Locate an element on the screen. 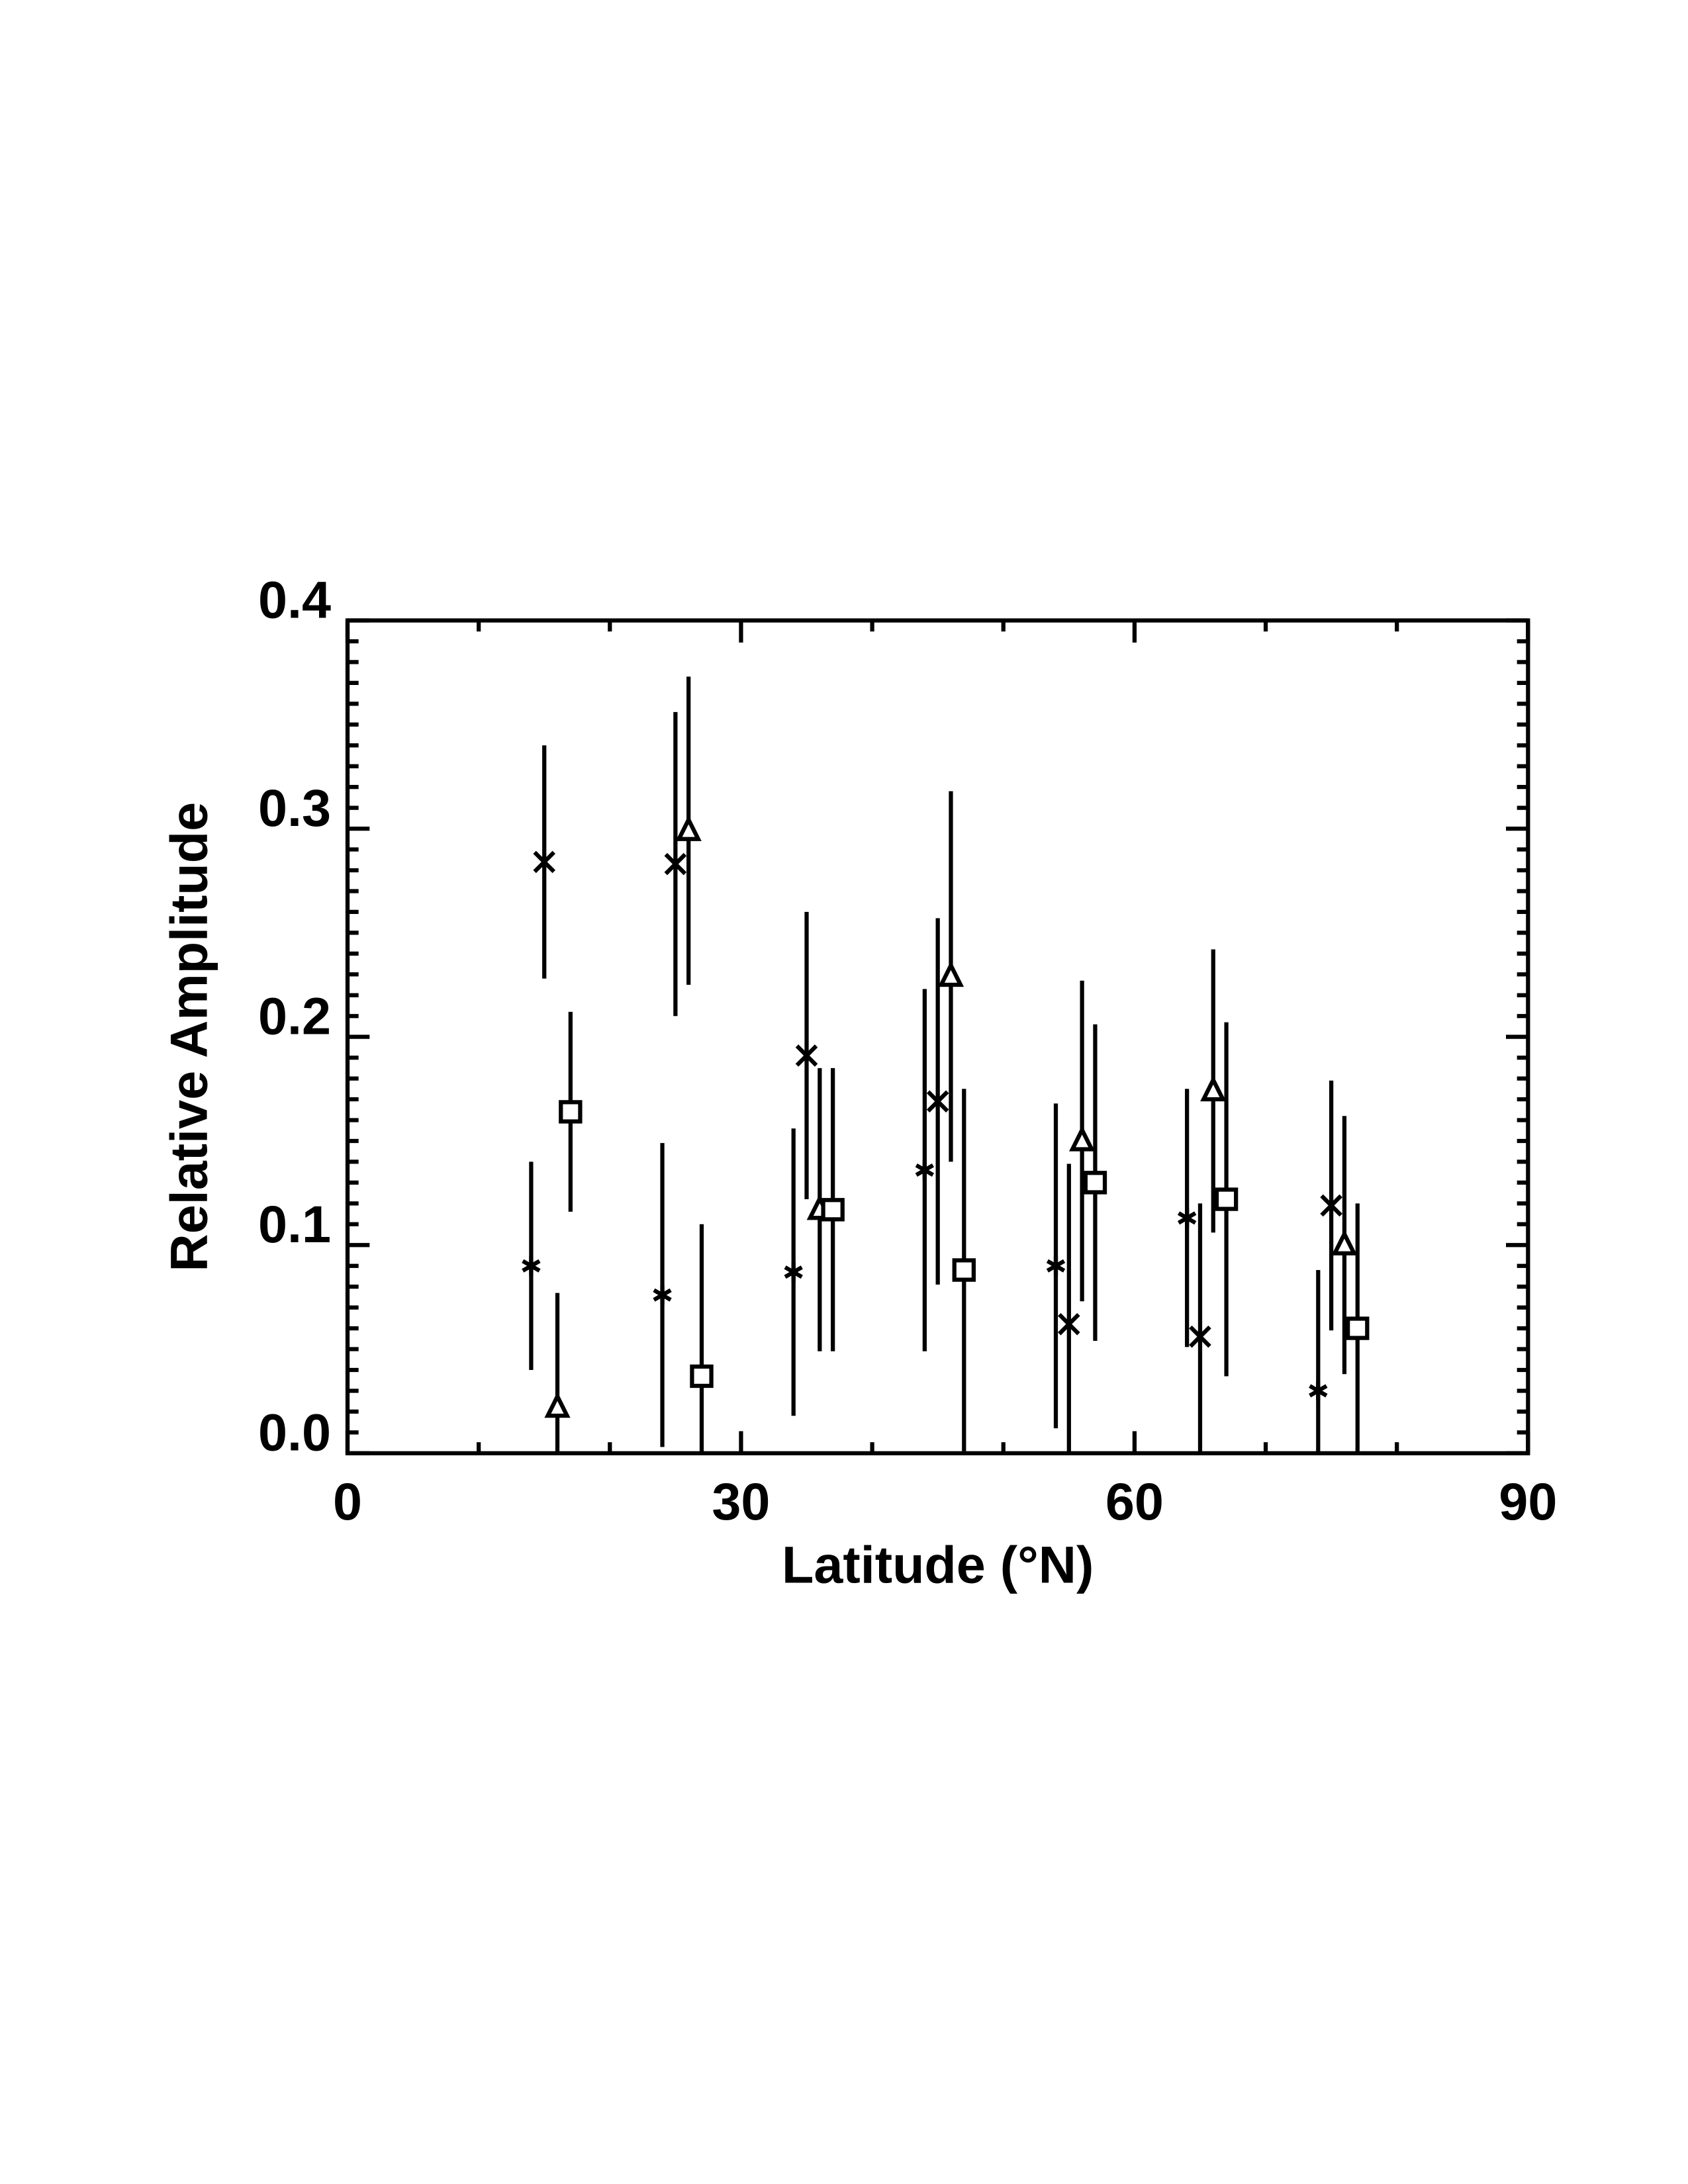 The height and width of the screenshot is (2184, 1688). x-tick-label: 0 is located at coordinates (347, 1501).